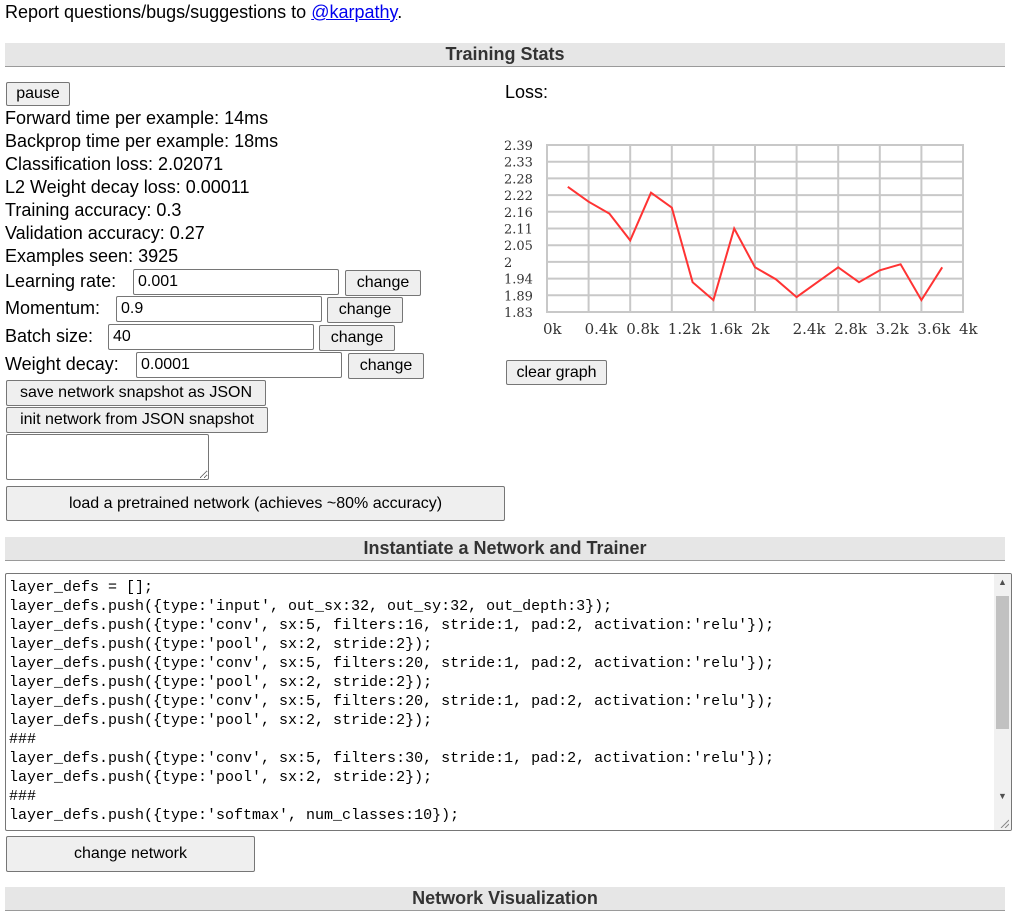 The image size is (1016, 921). Describe the element at coordinates (518, 196) in the screenshot. I see `y-tick-label: 2.22` at that location.